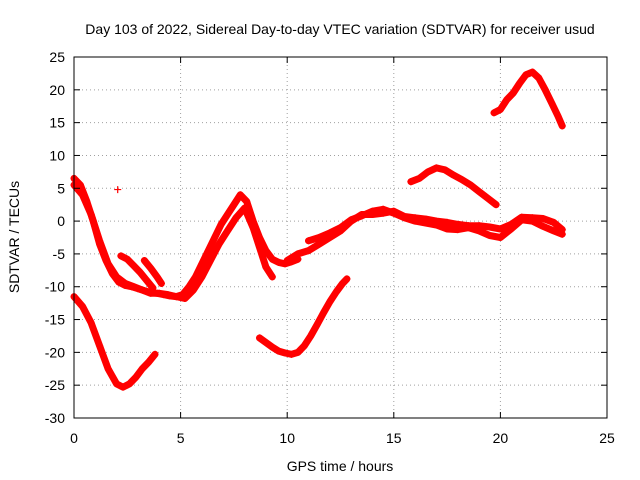 Image resolution: width=640 pixels, height=480 pixels. I want to click on y-tick-label: -15, so click(55, 320).